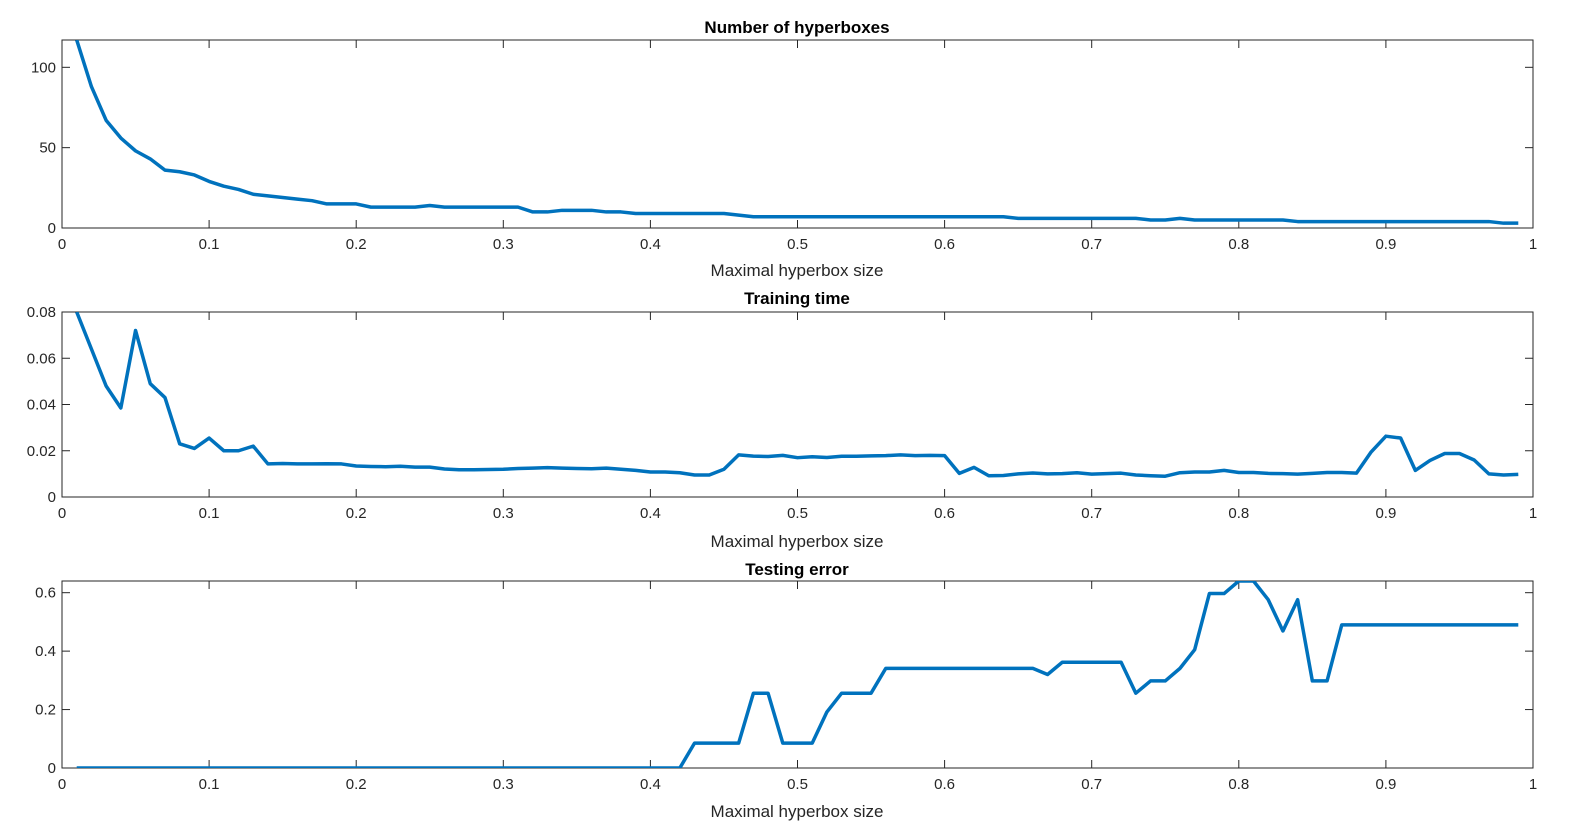 This screenshot has width=1584, height=838. I want to click on chart-title: Number of hyperboxes, so click(796, 27).